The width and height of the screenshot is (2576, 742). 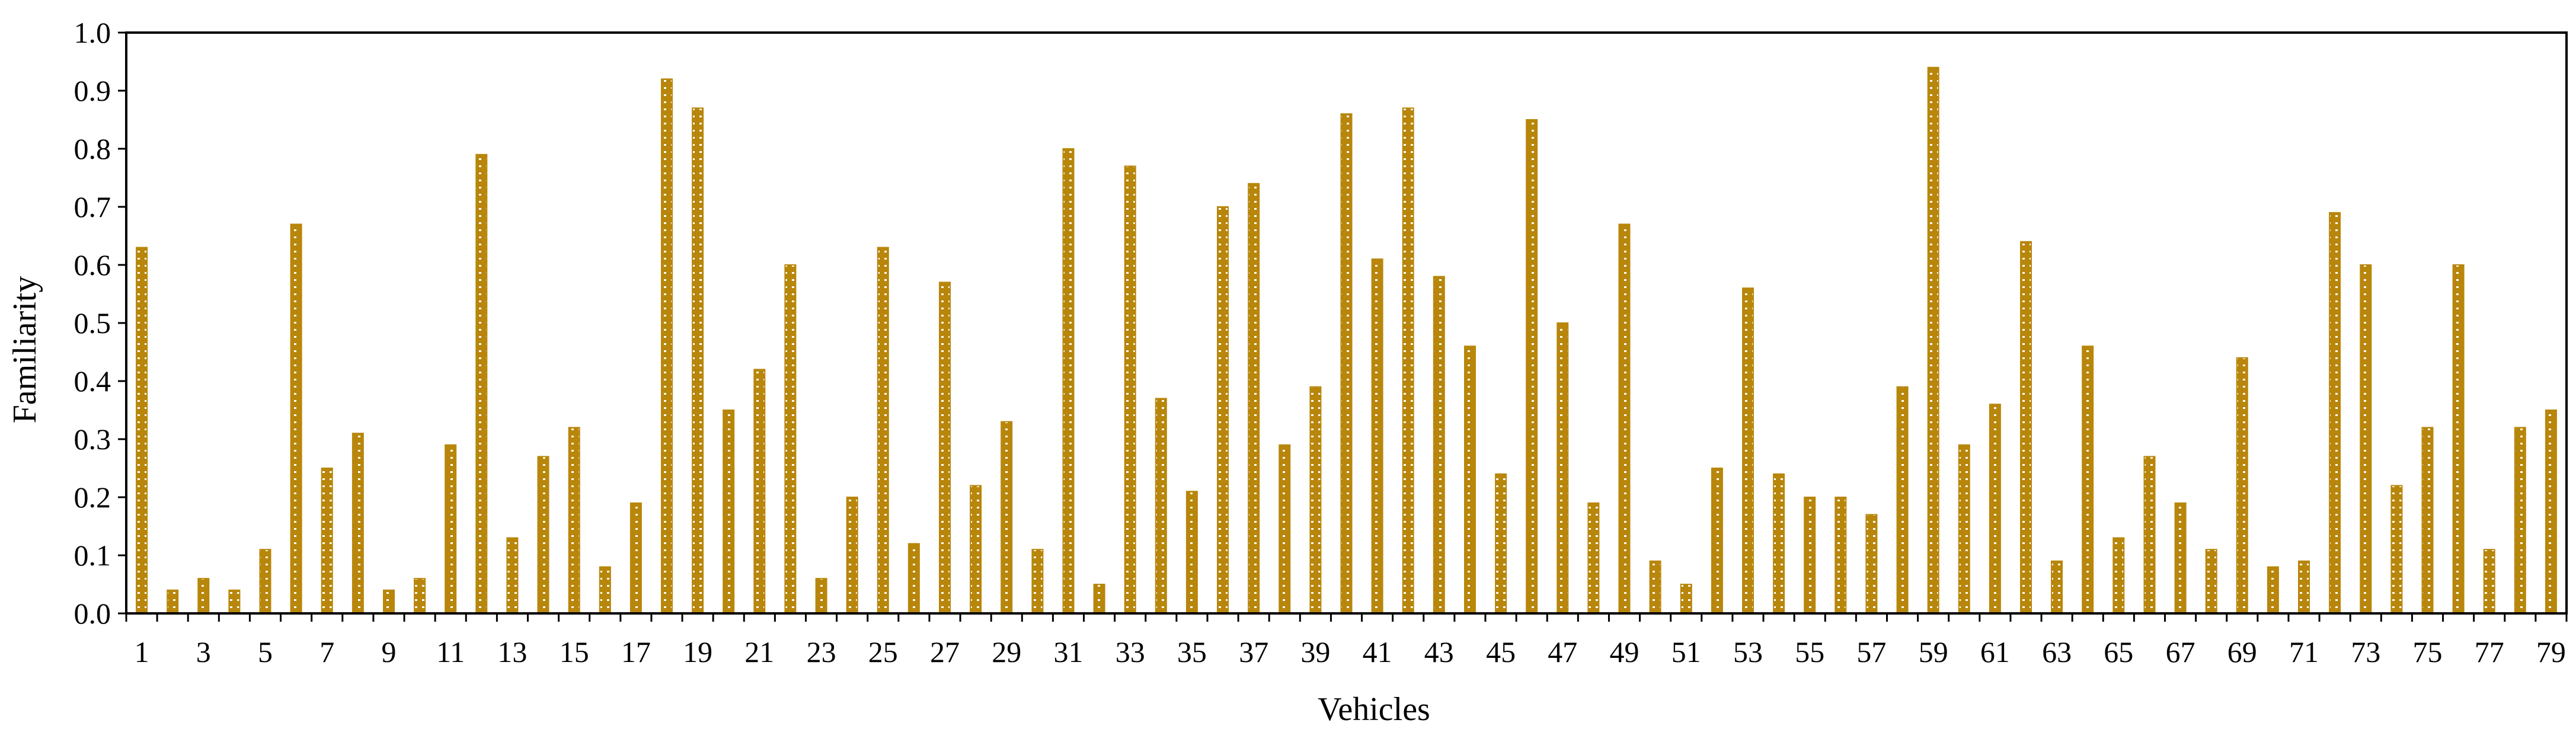 What do you see at coordinates (1253, 652) in the screenshot?
I see `x-tick-label: 37` at bounding box center [1253, 652].